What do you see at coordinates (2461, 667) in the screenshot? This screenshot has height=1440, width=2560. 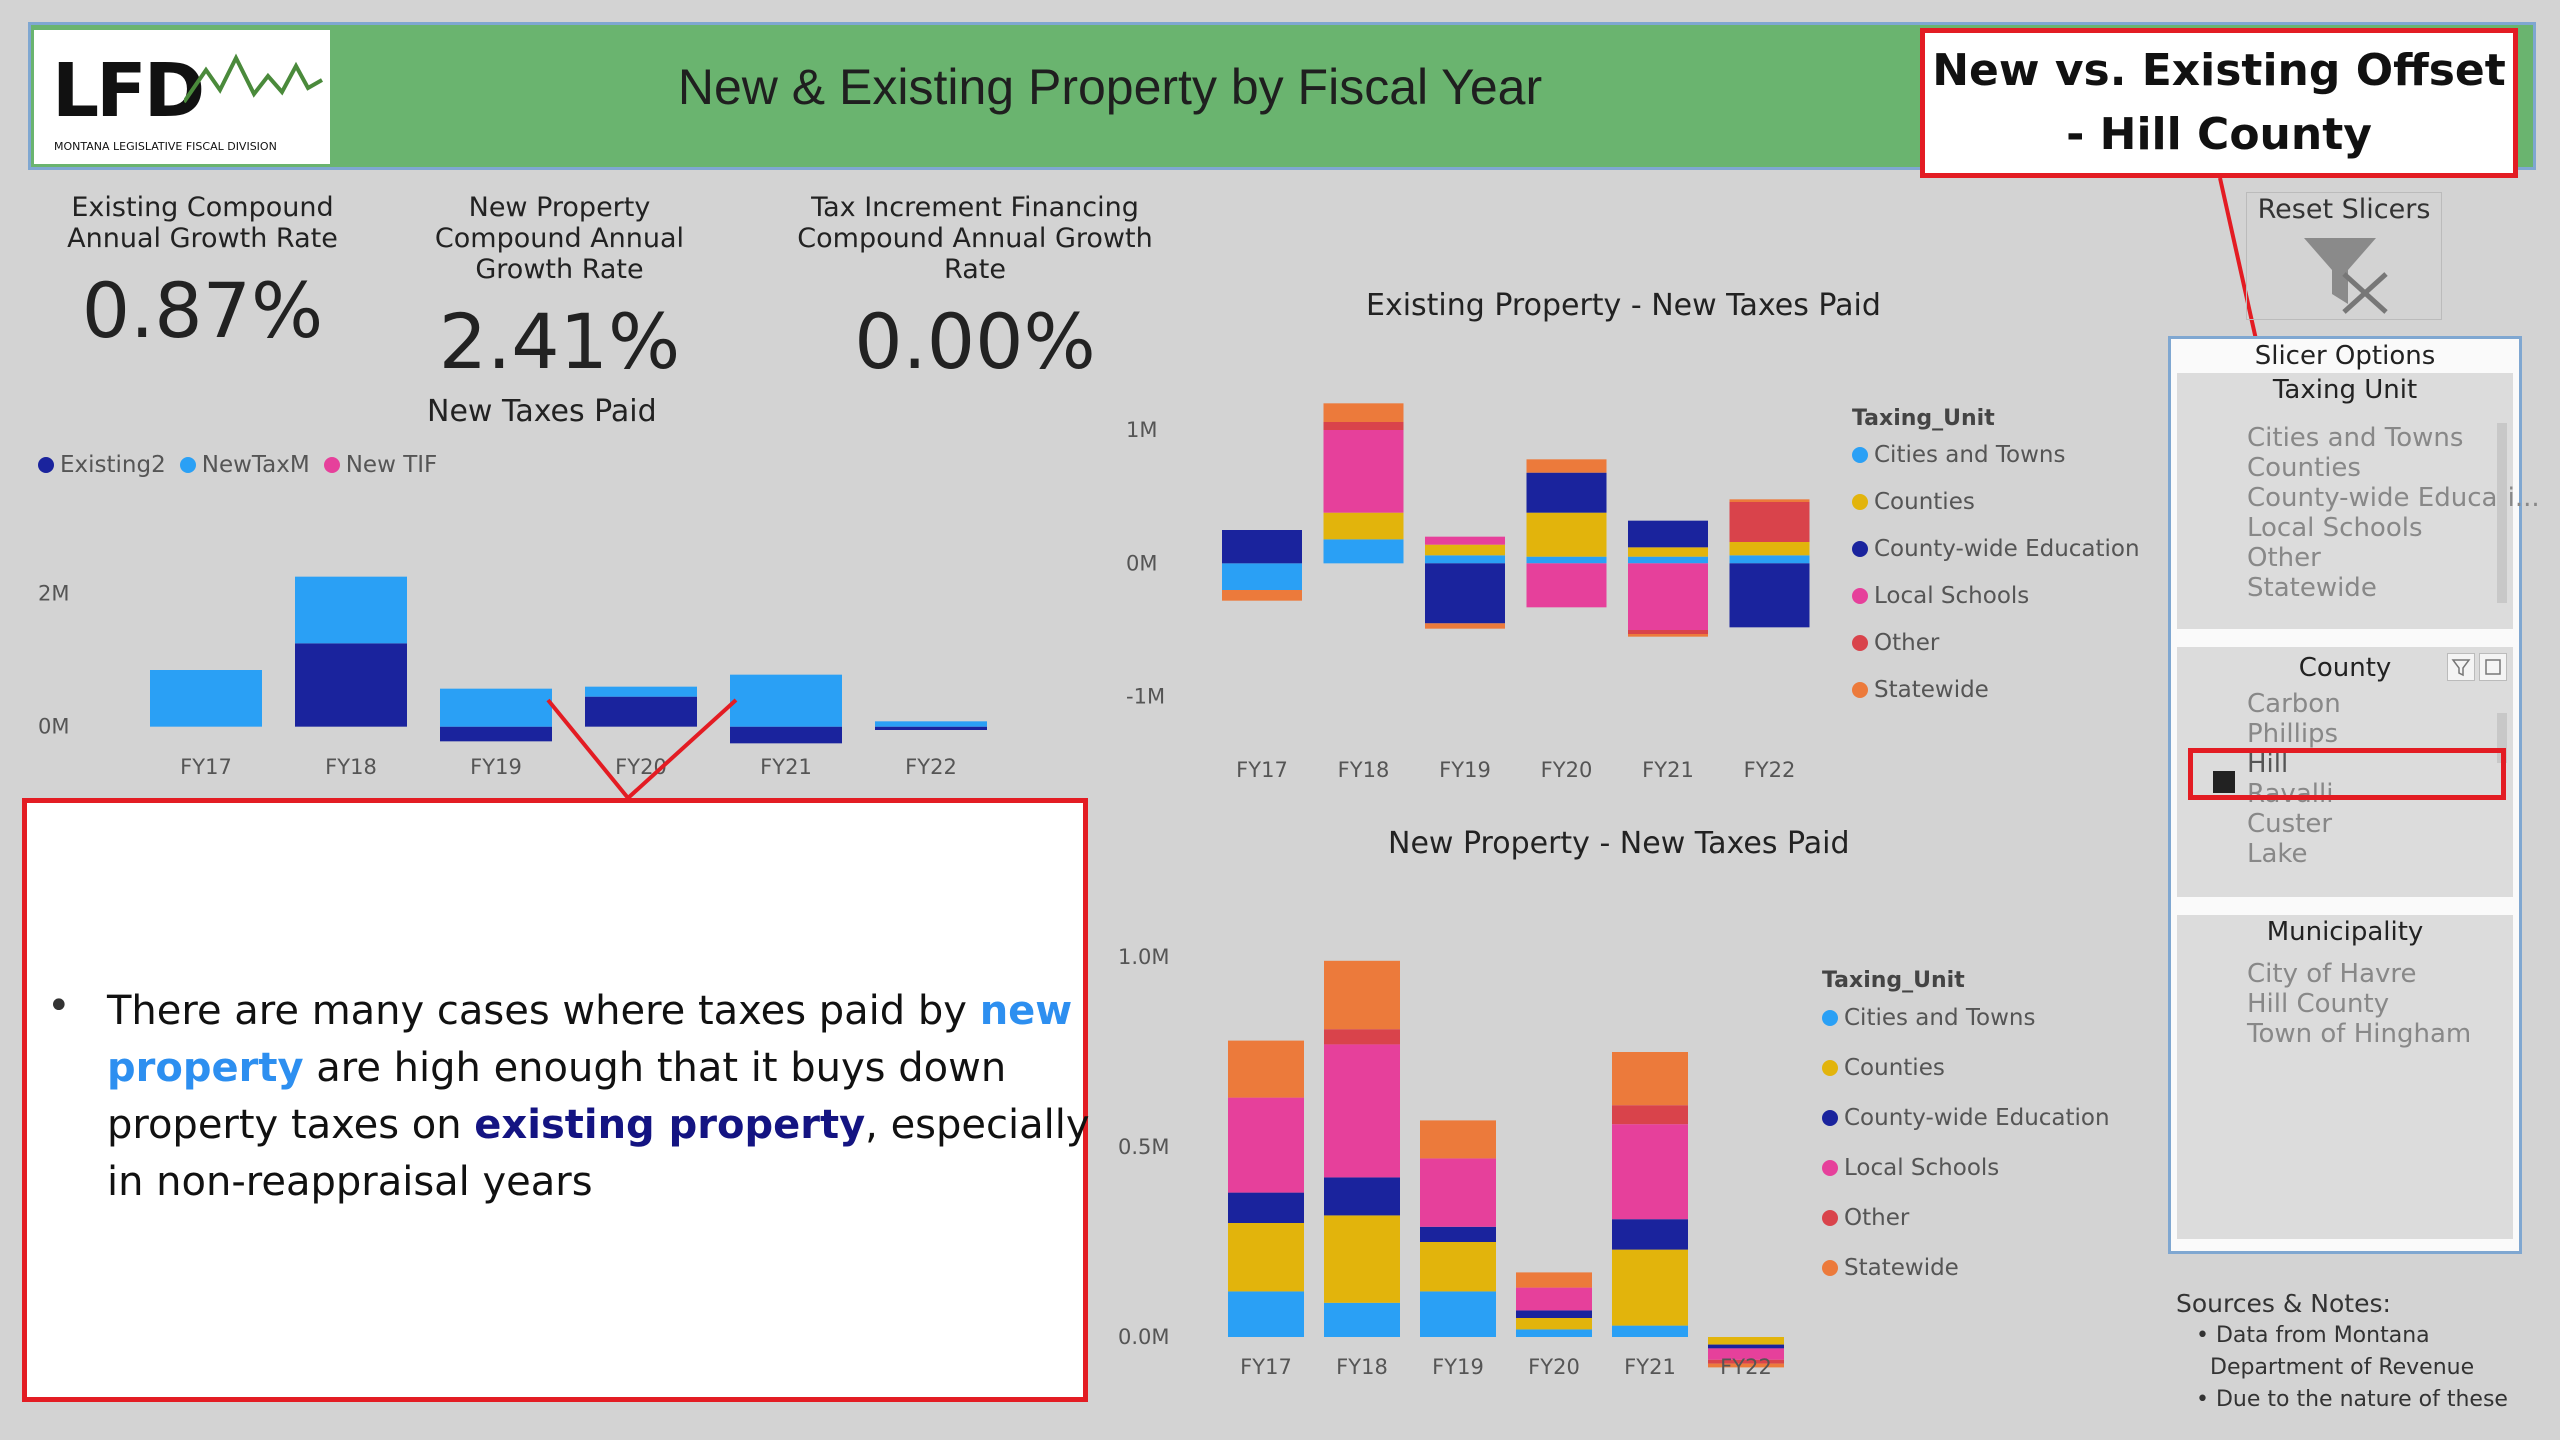 I see `filter-icon` at bounding box center [2461, 667].